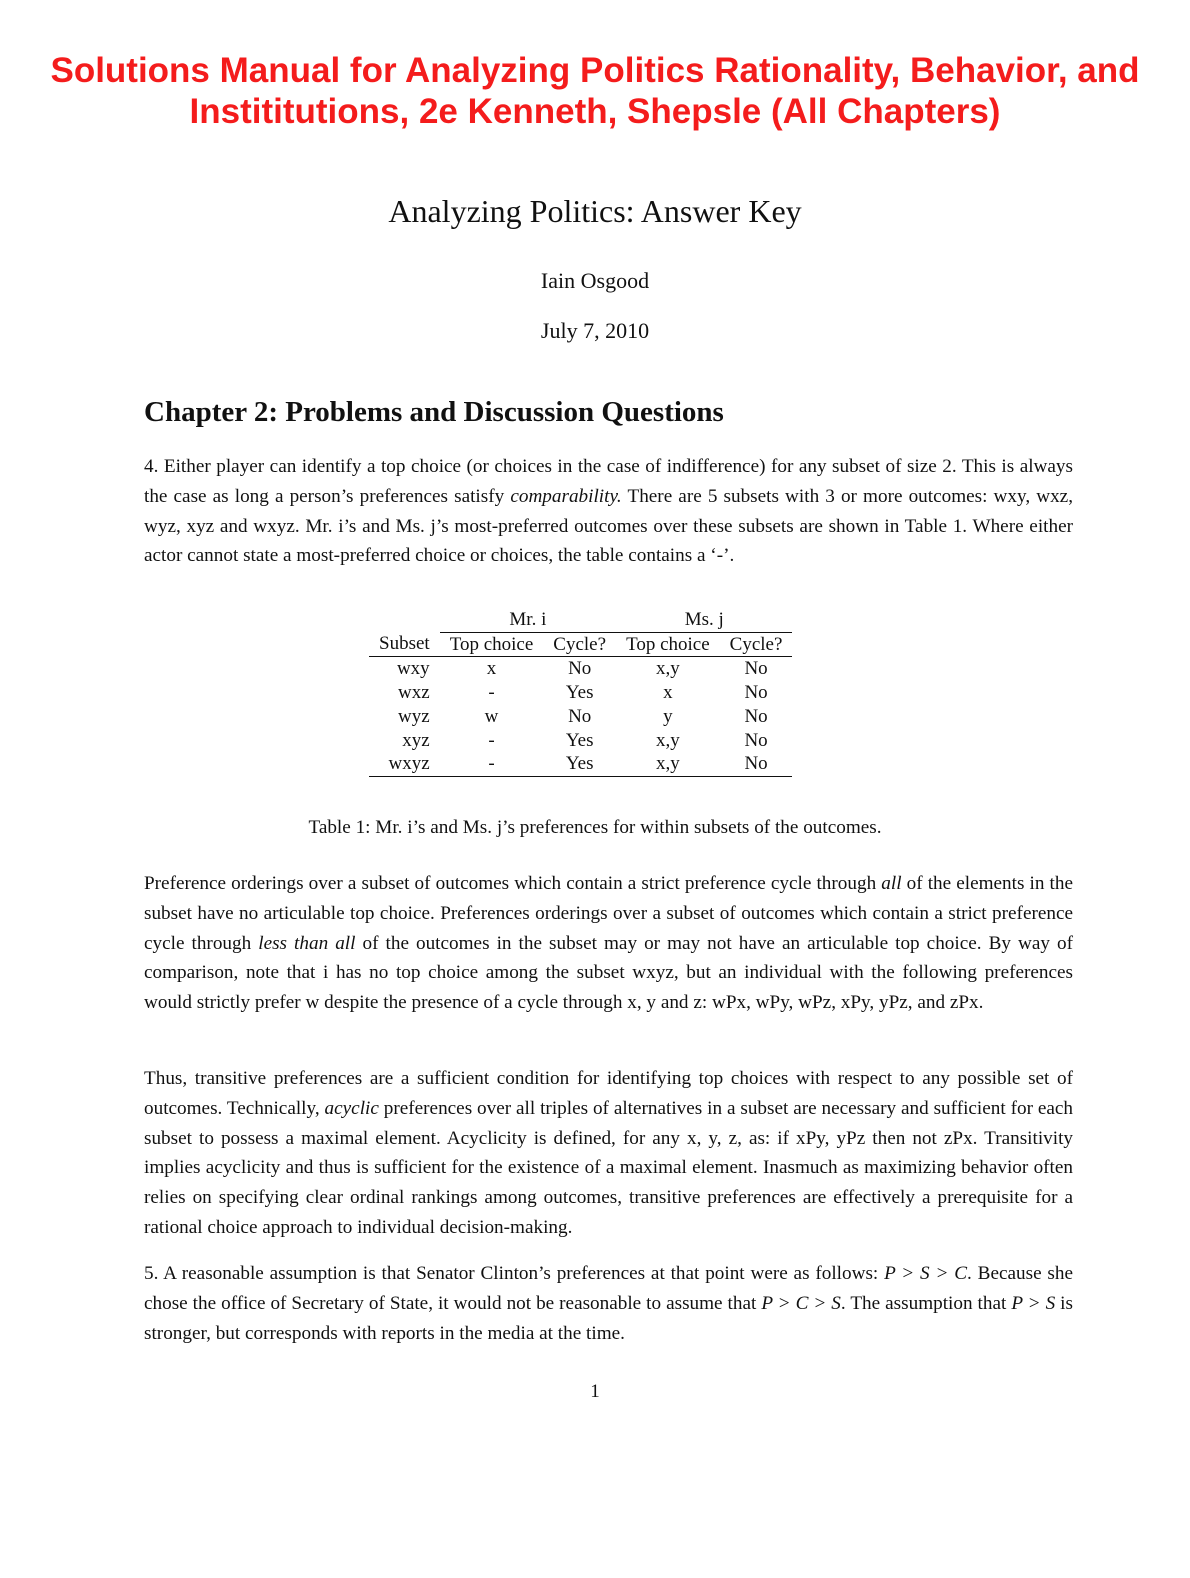  Describe the element at coordinates (926, 1303) in the screenshot. I see `text-segment: . The assumption that` at that location.